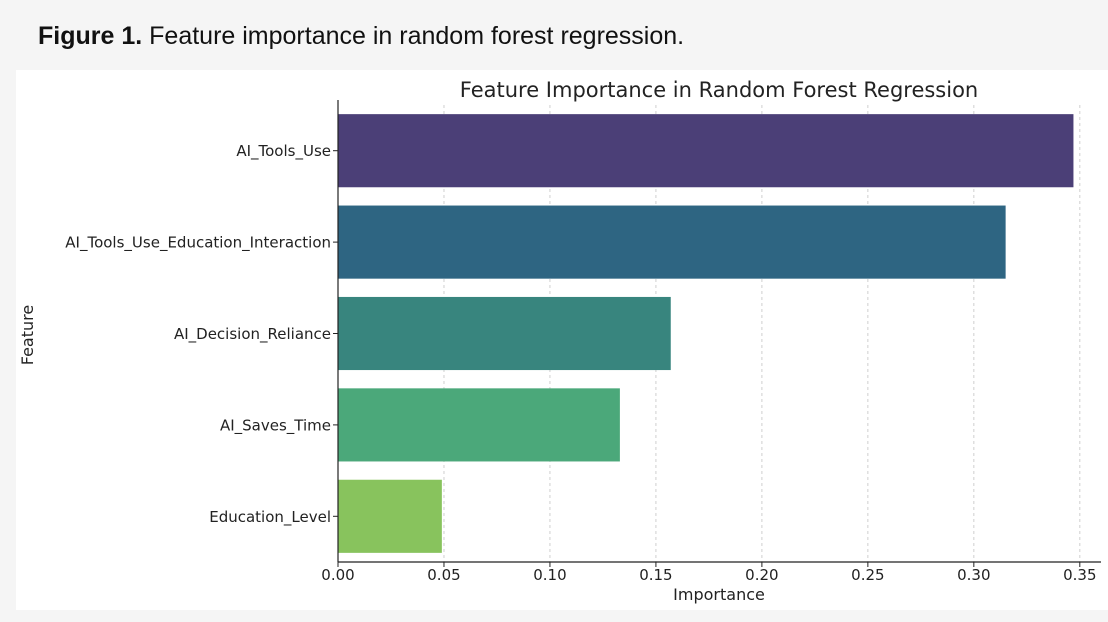 The image size is (1108, 622). I want to click on x-axis-label: Importance, so click(719, 594).